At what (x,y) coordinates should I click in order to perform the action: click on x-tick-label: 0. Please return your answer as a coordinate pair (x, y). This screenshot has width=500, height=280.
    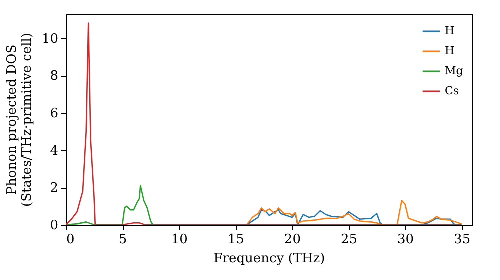
    Looking at the image, I should click on (70, 240).